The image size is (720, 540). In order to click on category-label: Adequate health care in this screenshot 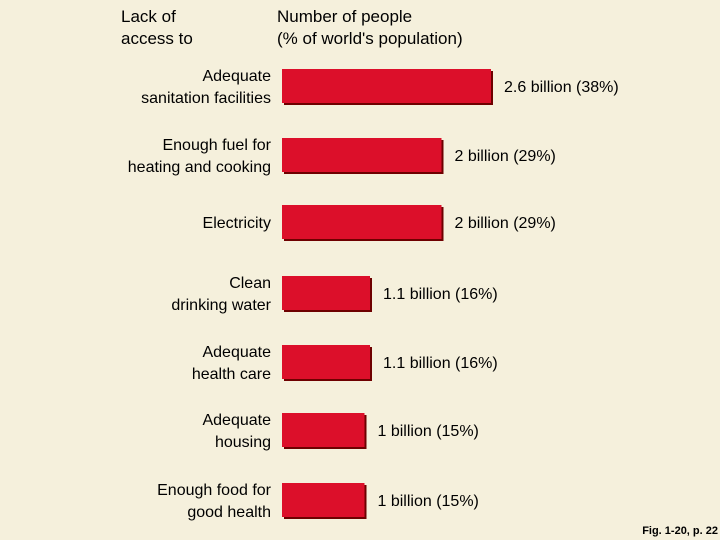, I will do `click(231, 363)`.